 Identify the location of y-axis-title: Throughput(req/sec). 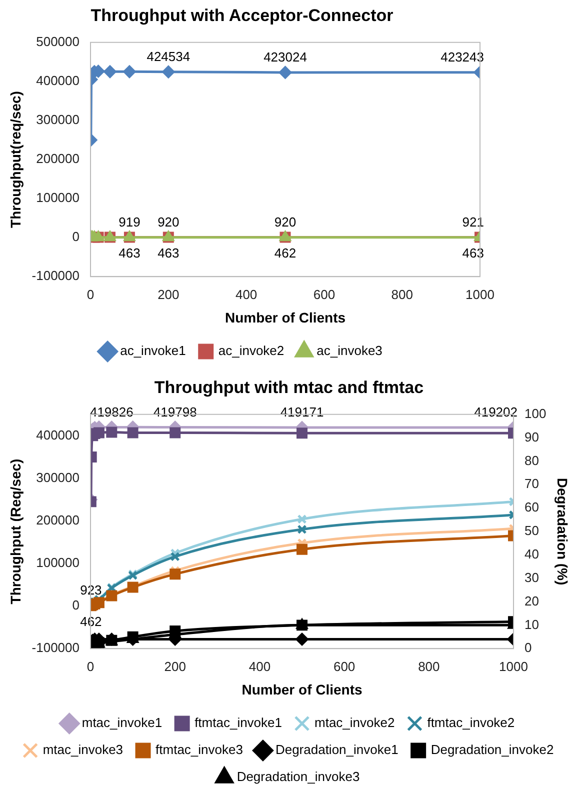
(15, 159).